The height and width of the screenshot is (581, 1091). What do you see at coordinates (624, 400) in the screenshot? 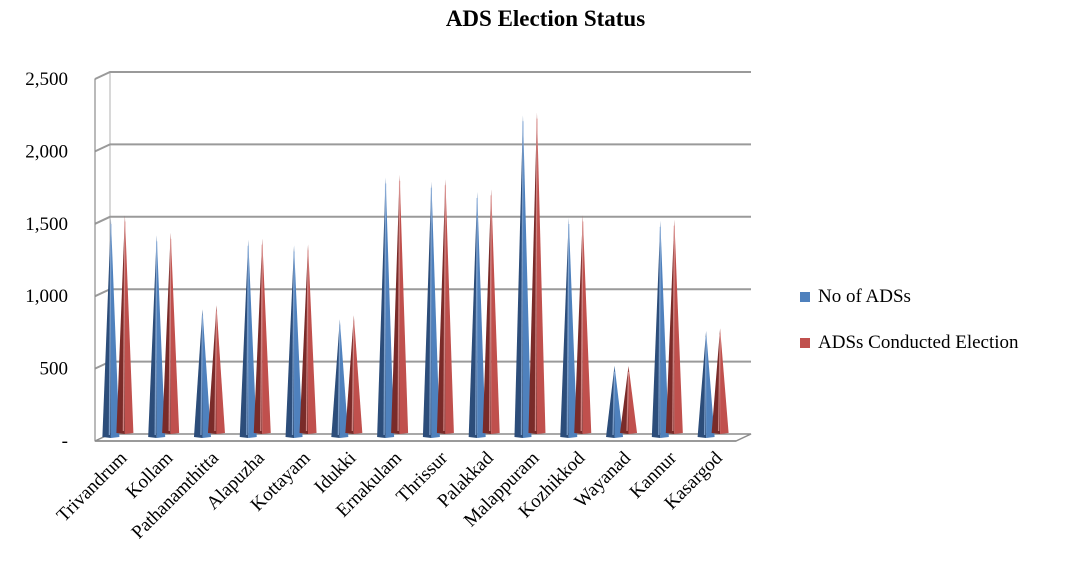
I see `cone-ads-conducted-11-left` at bounding box center [624, 400].